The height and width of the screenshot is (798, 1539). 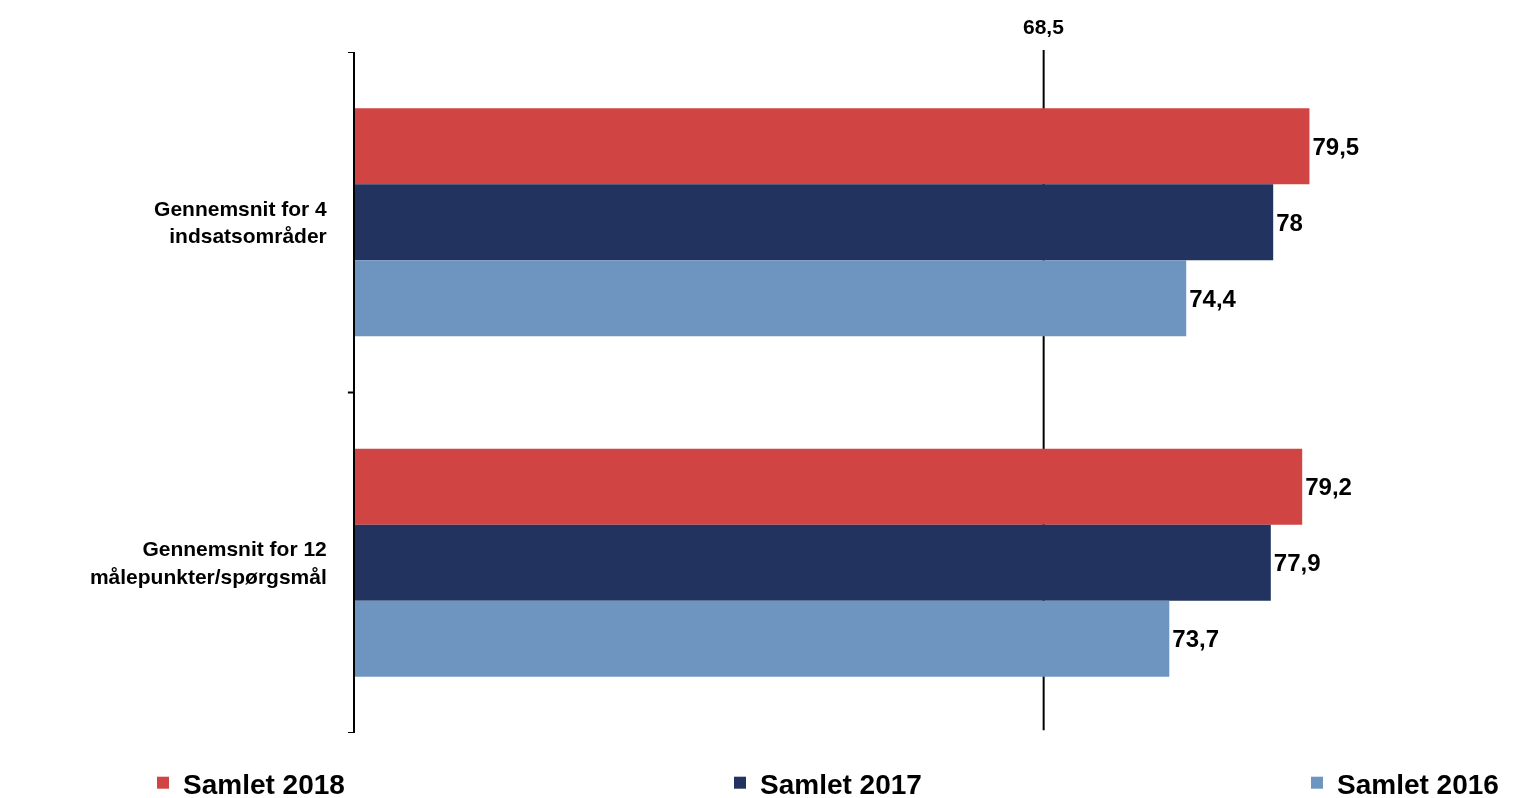 What do you see at coordinates (1336, 146) in the screenshot?
I see `data-label: 79,5` at bounding box center [1336, 146].